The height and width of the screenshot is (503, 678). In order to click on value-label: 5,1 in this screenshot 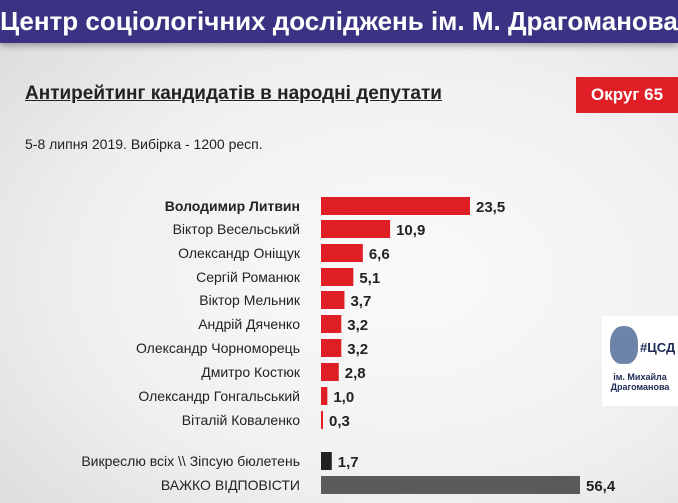, I will do `click(369, 278)`.